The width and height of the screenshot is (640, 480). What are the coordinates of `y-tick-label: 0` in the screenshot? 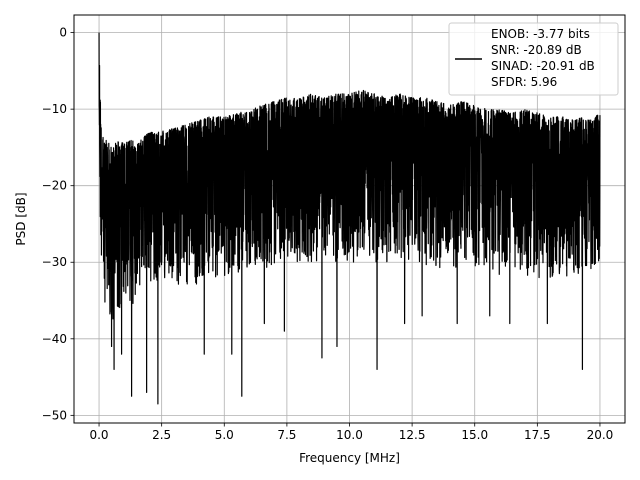 It's located at (63, 33).